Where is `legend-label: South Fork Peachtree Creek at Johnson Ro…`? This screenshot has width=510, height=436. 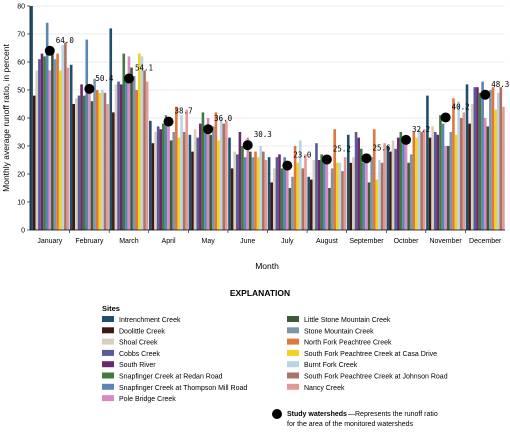 legend-label: South Fork Peachtree Creek at Johnson Ro… is located at coordinates (376, 377).